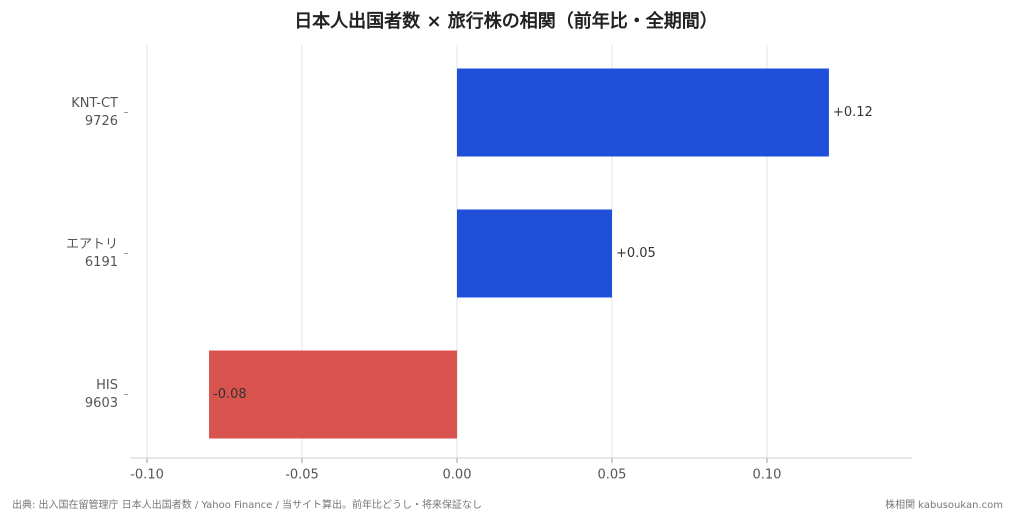 Image resolution: width=1013 pixels, height=521 pixels. What do you see at coordinates (302, 475) in the screenshot?
I see `x-tick-label: -0.05` at bounding box center [302, 475].